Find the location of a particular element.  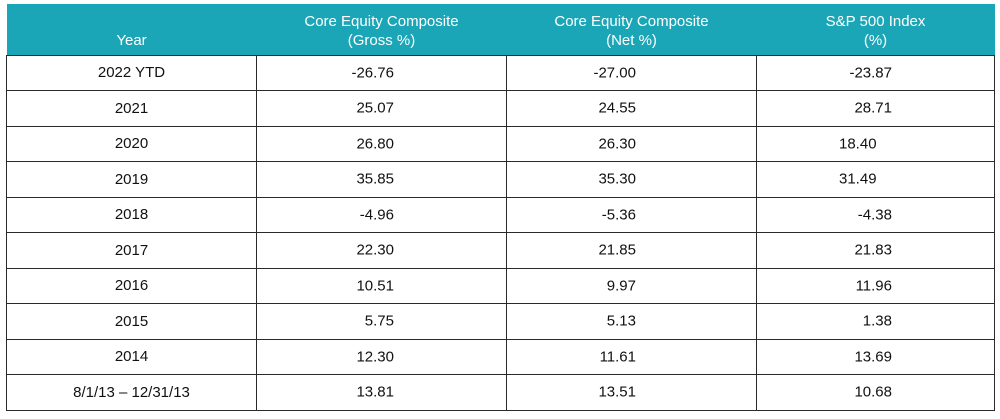

table-row: 2014 12.30 11.61 13.69 is located at coordinates (500, 356).